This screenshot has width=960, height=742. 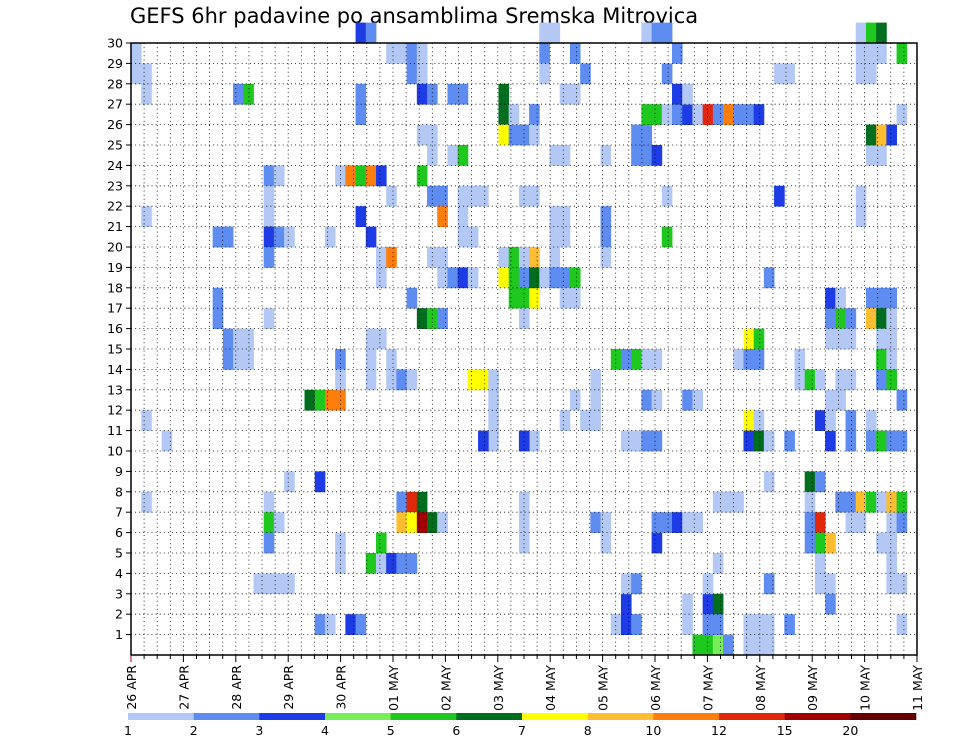 I want to click on y-tick-label: 15, so click(x=115, y=349).